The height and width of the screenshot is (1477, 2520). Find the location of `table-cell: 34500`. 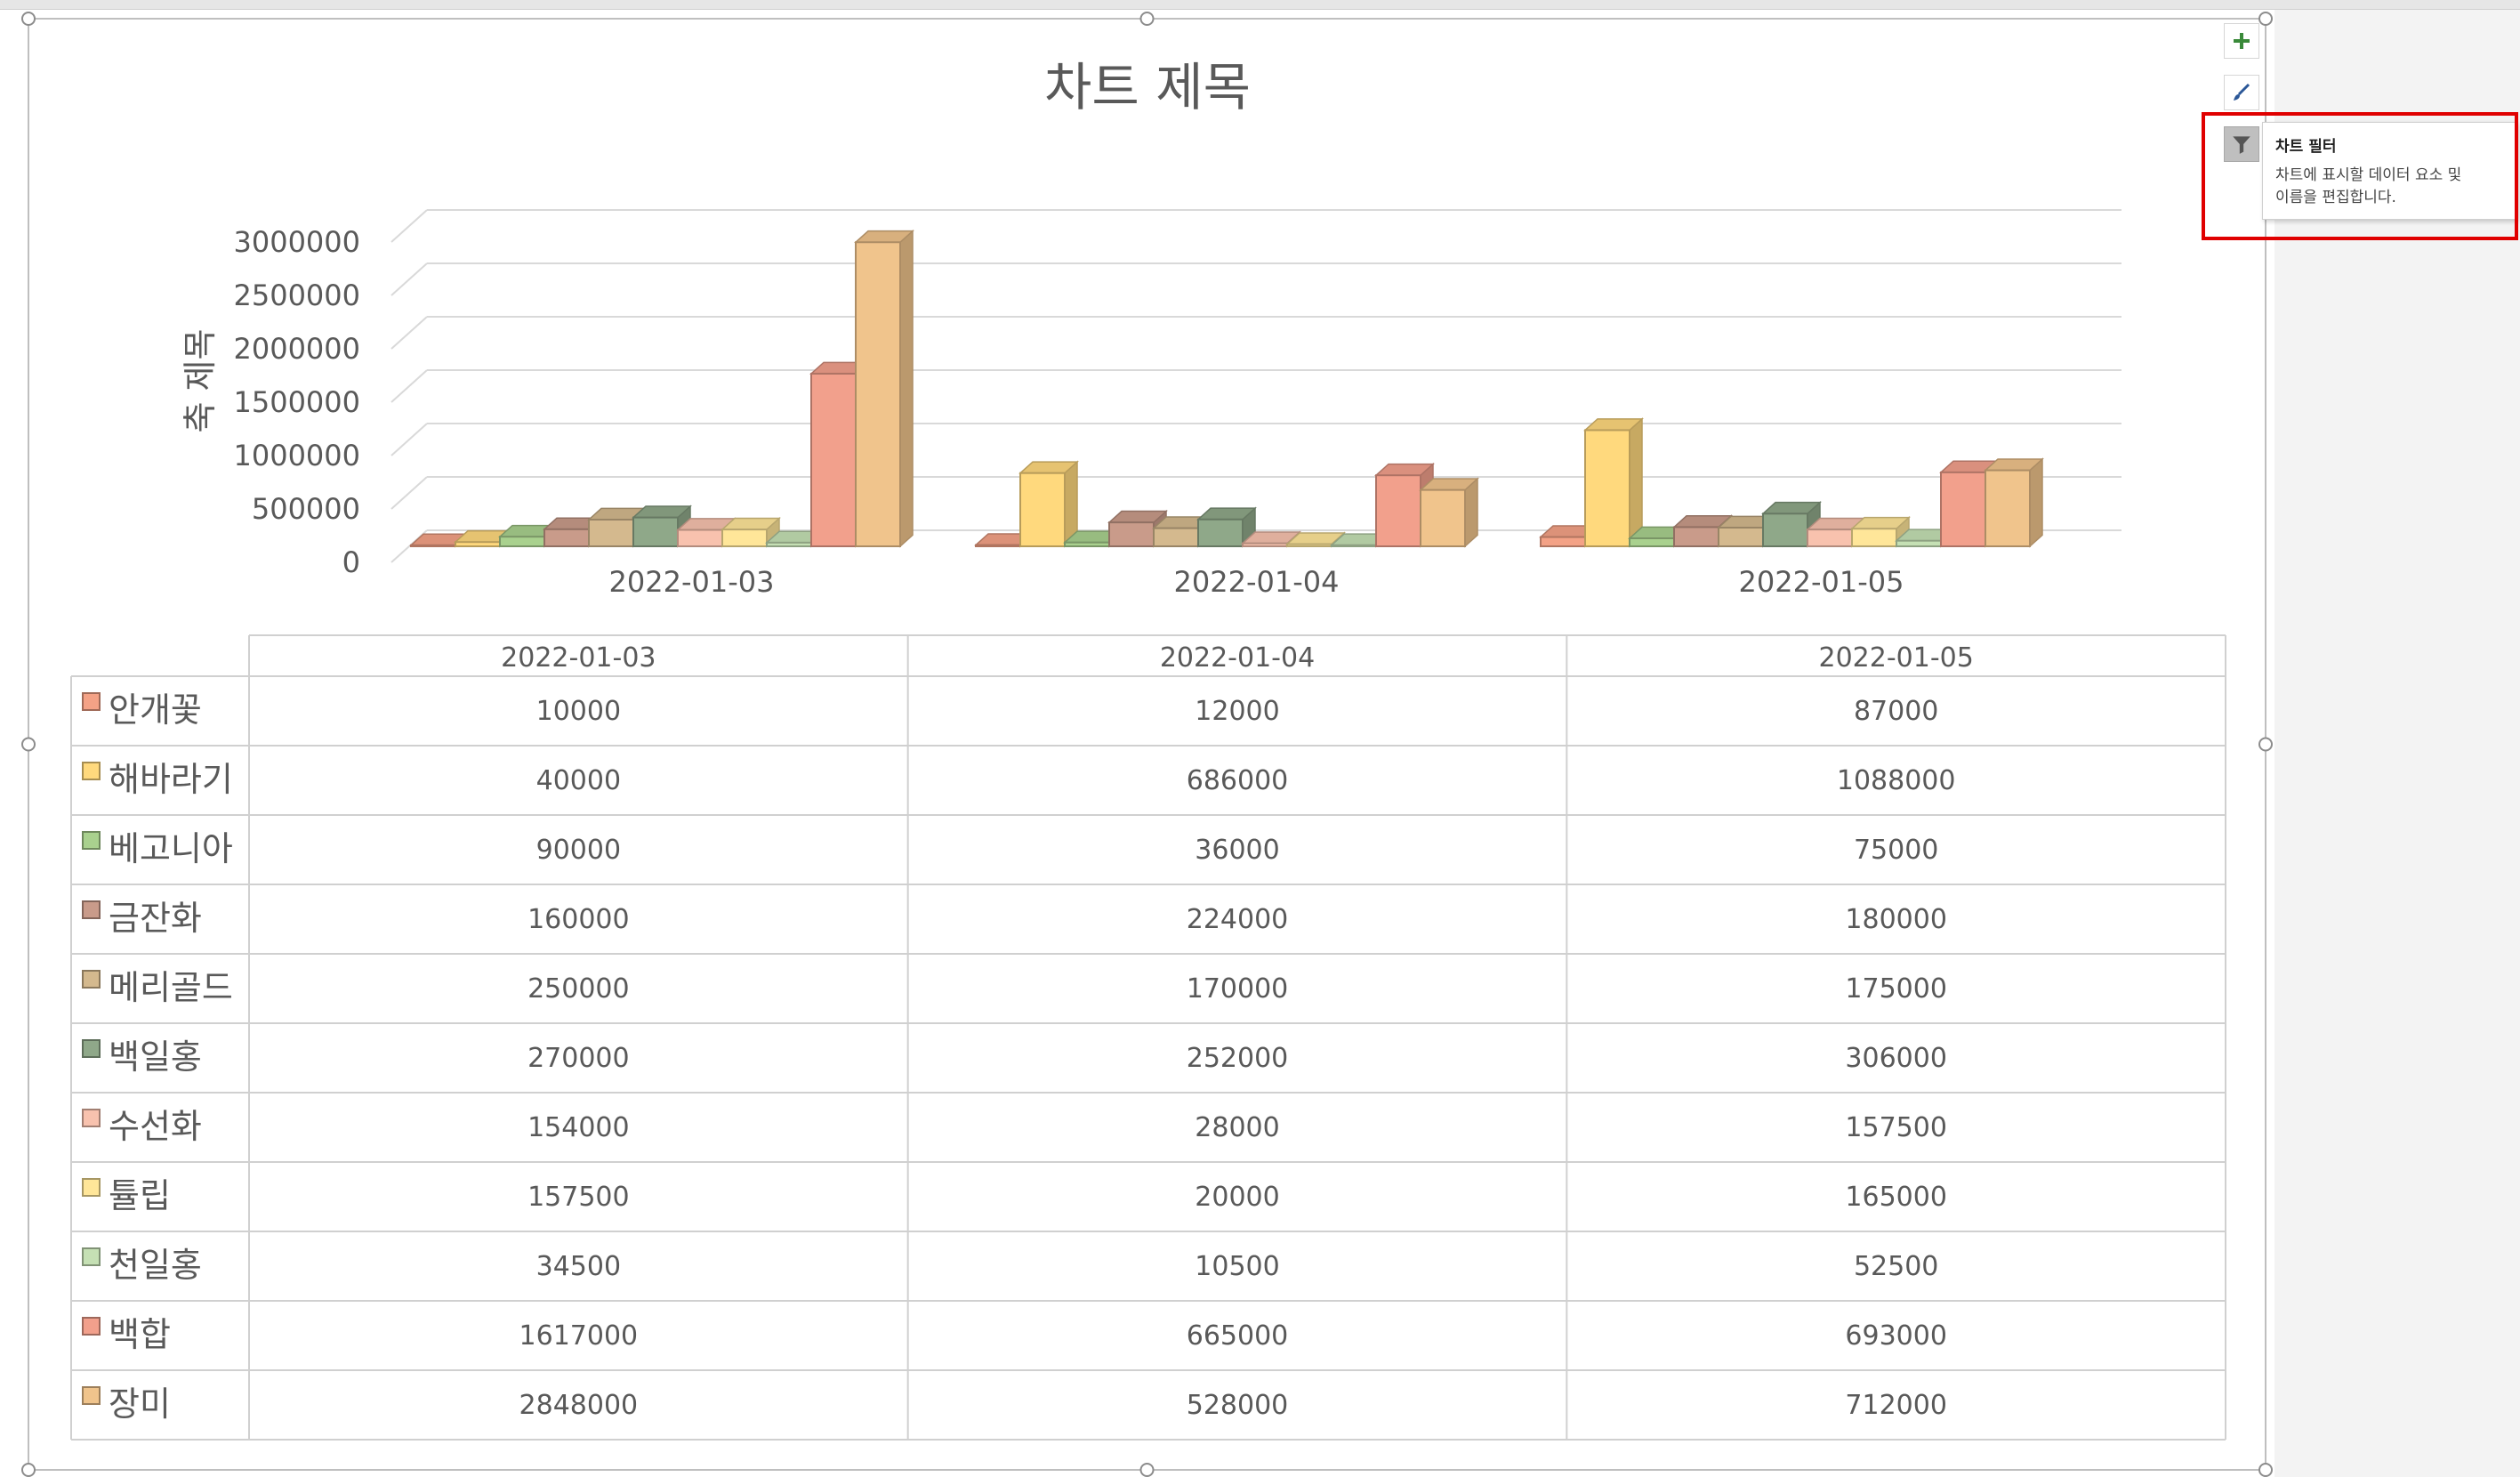

table-cell: 34500 is located at coordinates (578, 1266).